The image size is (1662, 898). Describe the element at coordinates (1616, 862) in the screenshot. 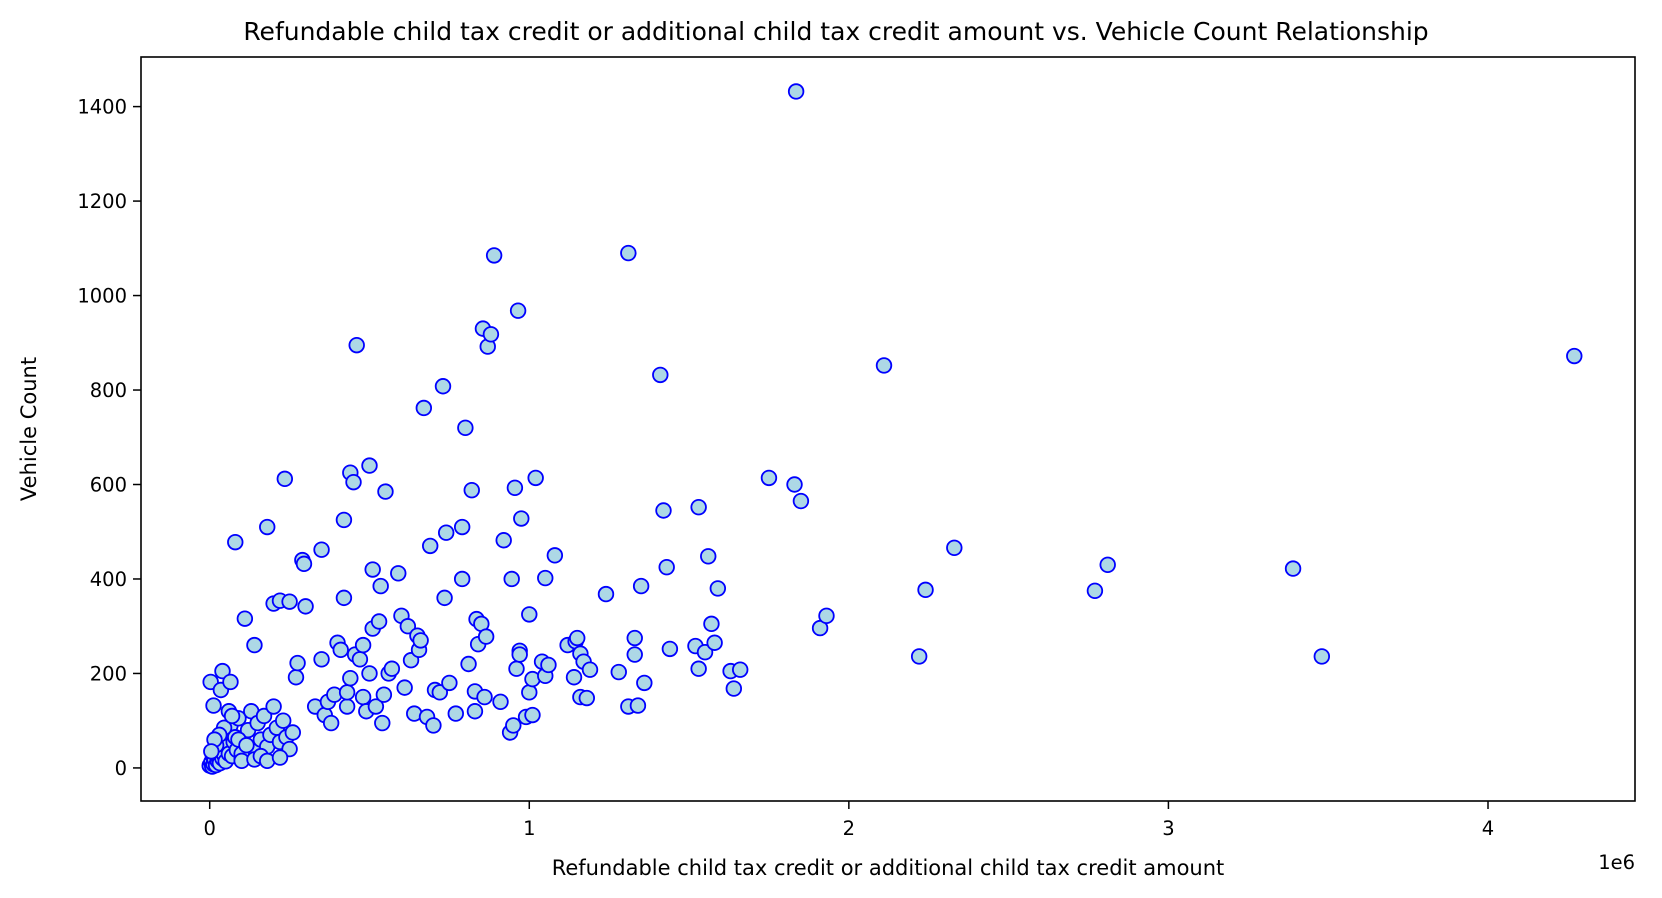

I see `x-axis-offset-label: 1e6` at that location.